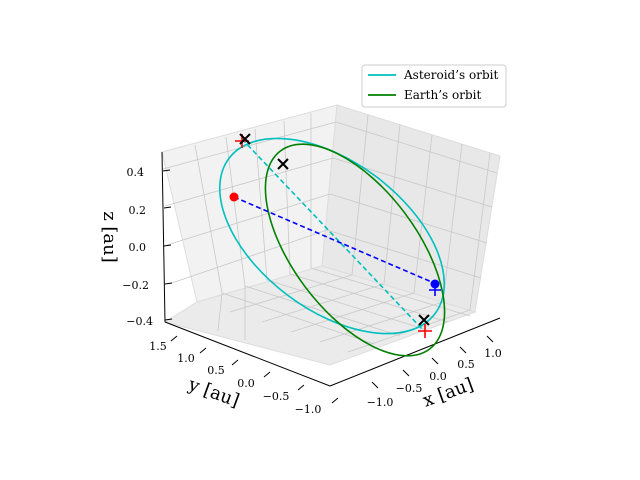  I want to click on y-tick-label: 1.5, so click(158, 346).